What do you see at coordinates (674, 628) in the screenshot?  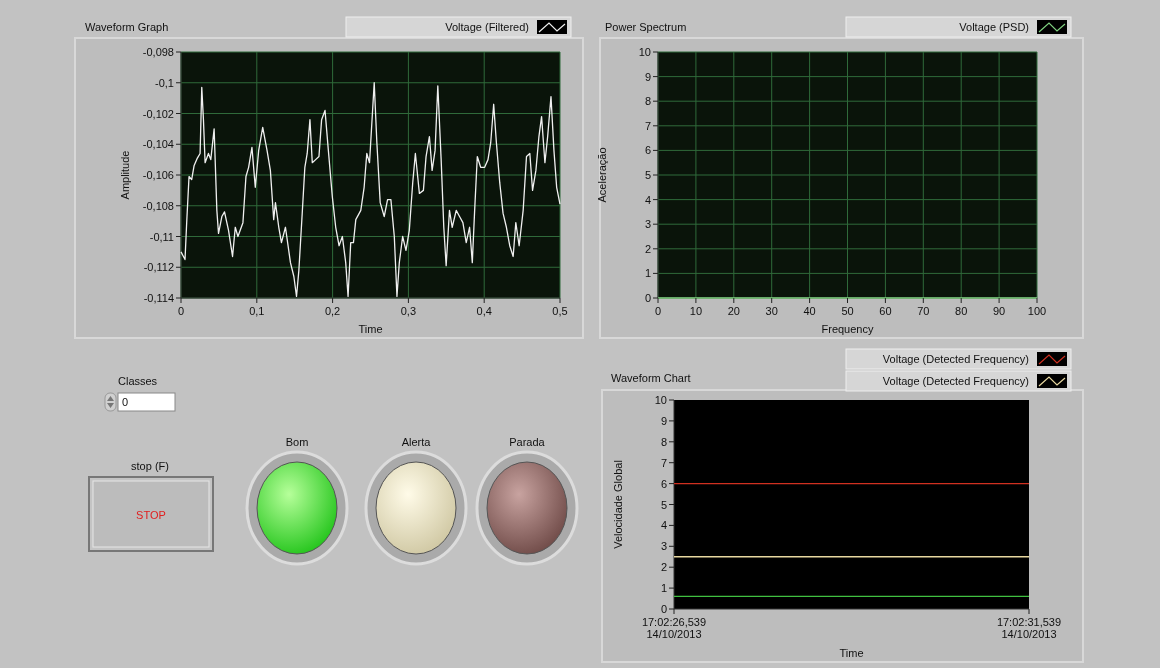 I see `x-tick-label: 17:02:26,539 14/10/2013` at bounding box center [674, 628].